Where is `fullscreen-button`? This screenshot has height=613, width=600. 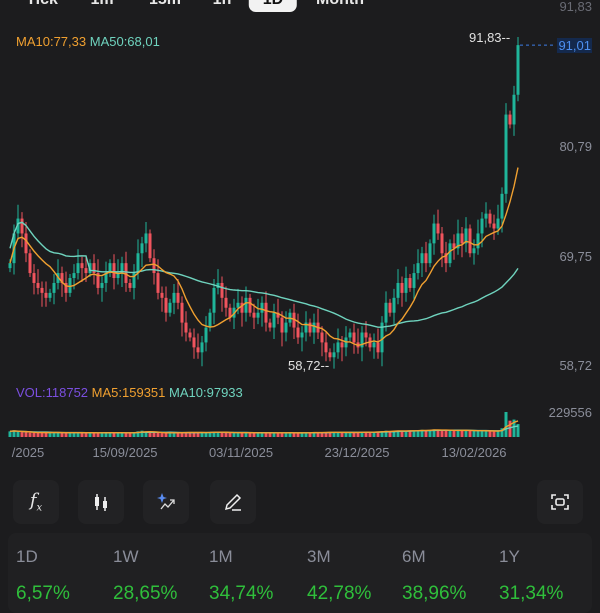 fullscreen-button is located at coordinates (560, 502).